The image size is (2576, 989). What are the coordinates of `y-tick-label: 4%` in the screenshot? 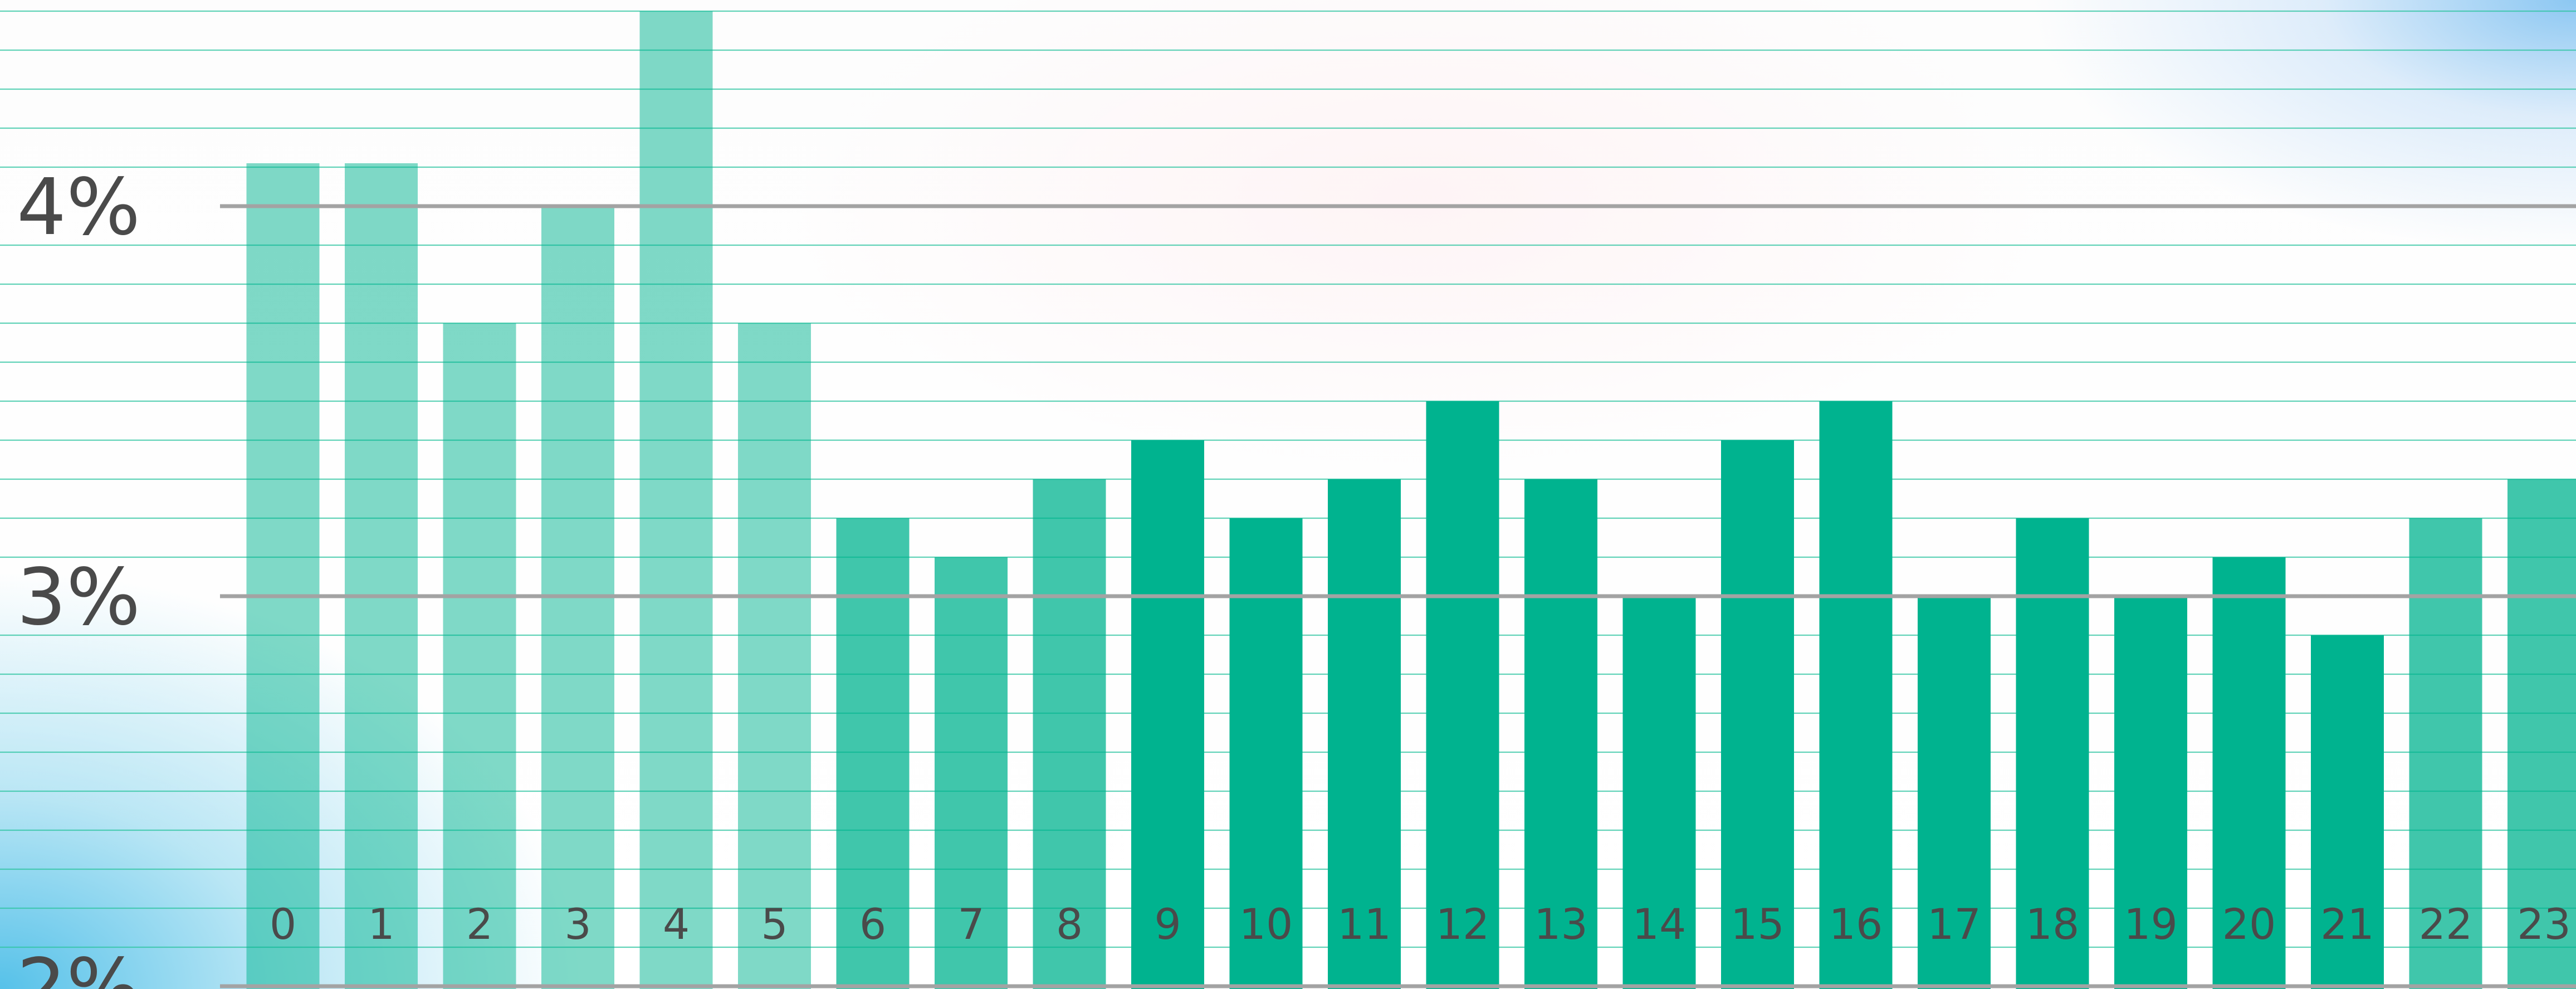 It's located at (78, 207).